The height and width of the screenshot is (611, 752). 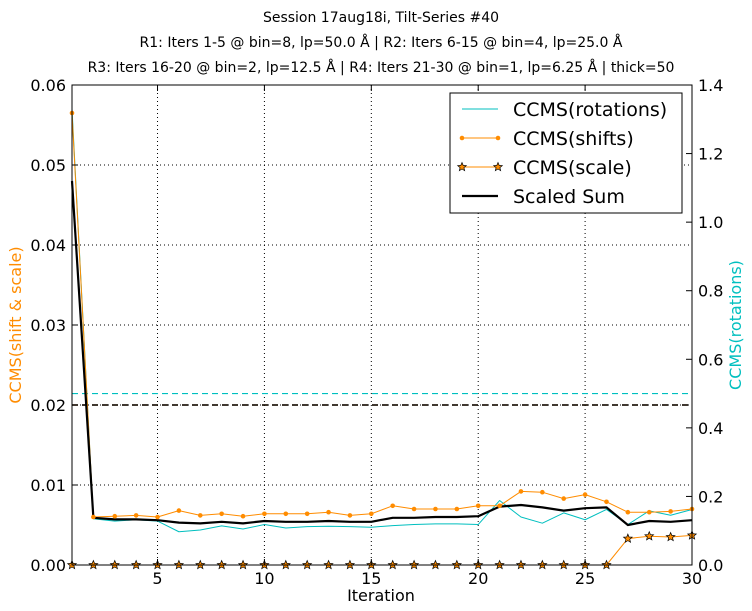 What do you see at coordinates (710, 154) in the screenshot?
I see `y-tick-label-right: 1.2` at bounding box center [710, 154].